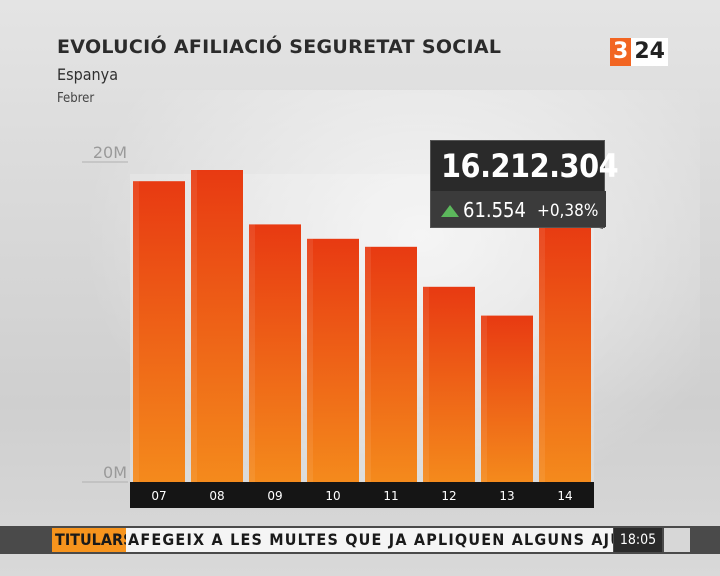  What do you see at coordinates (332, 496) in the screenshot?
I see `x-tick-label: 10` at bounding box center [332, 496].